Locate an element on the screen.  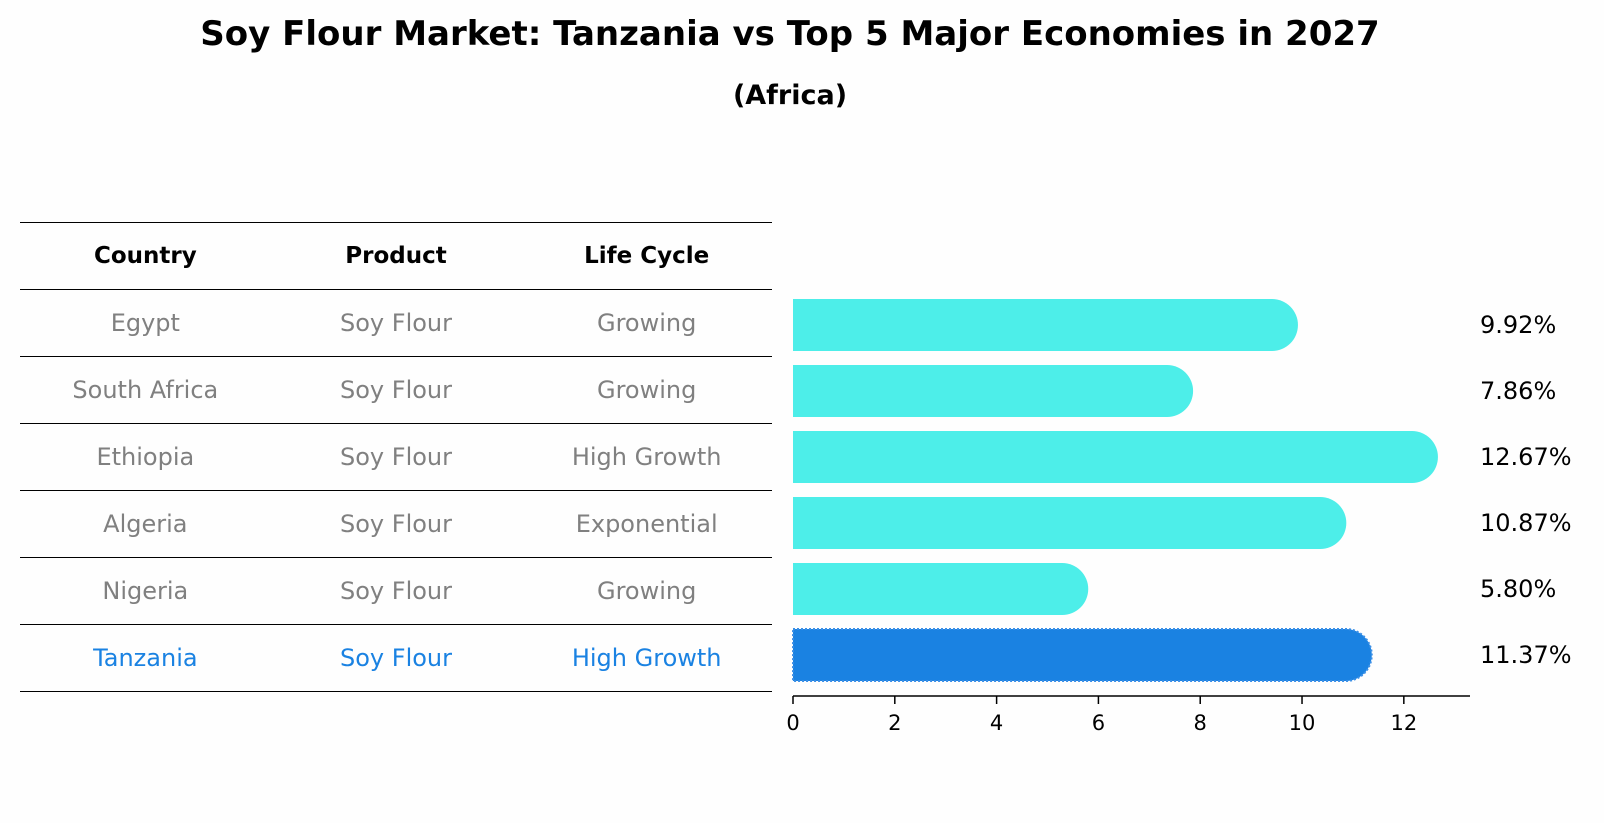
x-tick-label: 4 is located at coordinates (996, 723).